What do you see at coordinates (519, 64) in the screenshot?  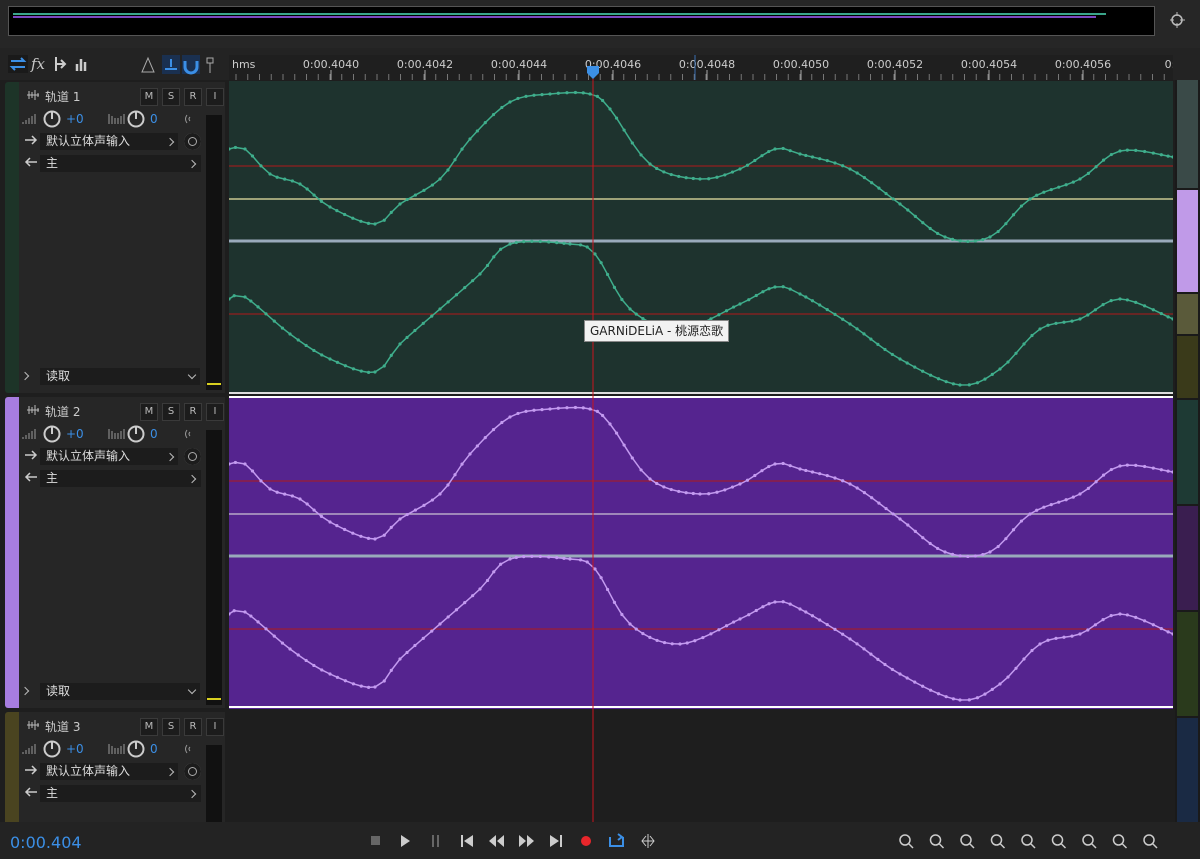 I see `ruler-label: 0:00.4044` at bounding box center [519, 64].